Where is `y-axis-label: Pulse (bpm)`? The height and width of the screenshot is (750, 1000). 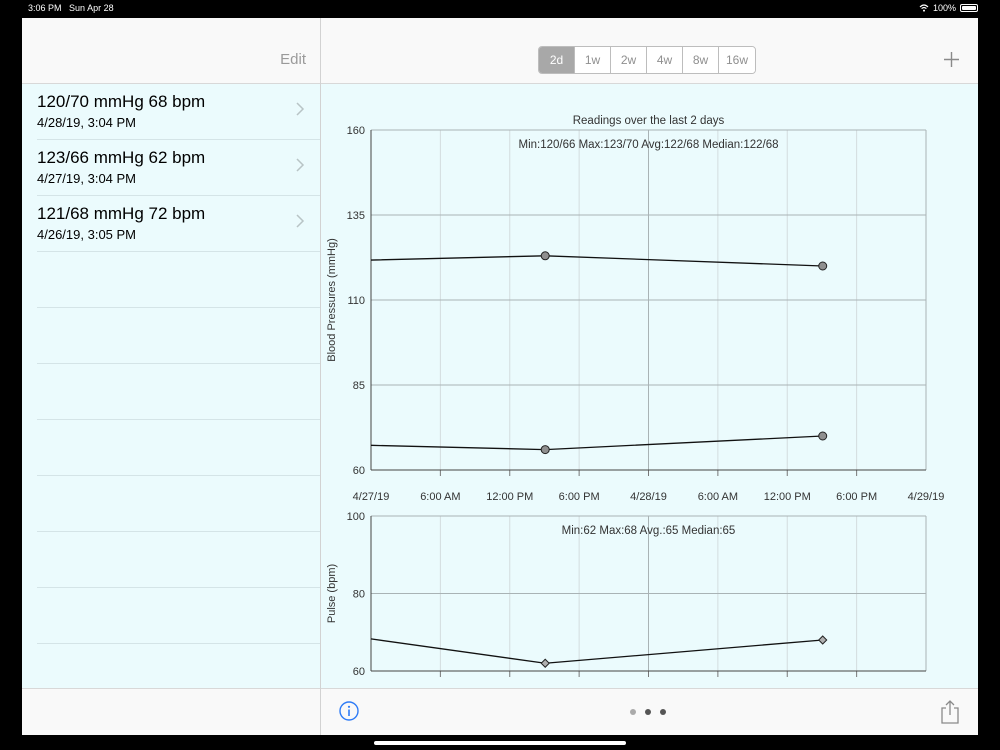 y-axis-label: Pulse (bpm) is located at coordinates (332, 593).